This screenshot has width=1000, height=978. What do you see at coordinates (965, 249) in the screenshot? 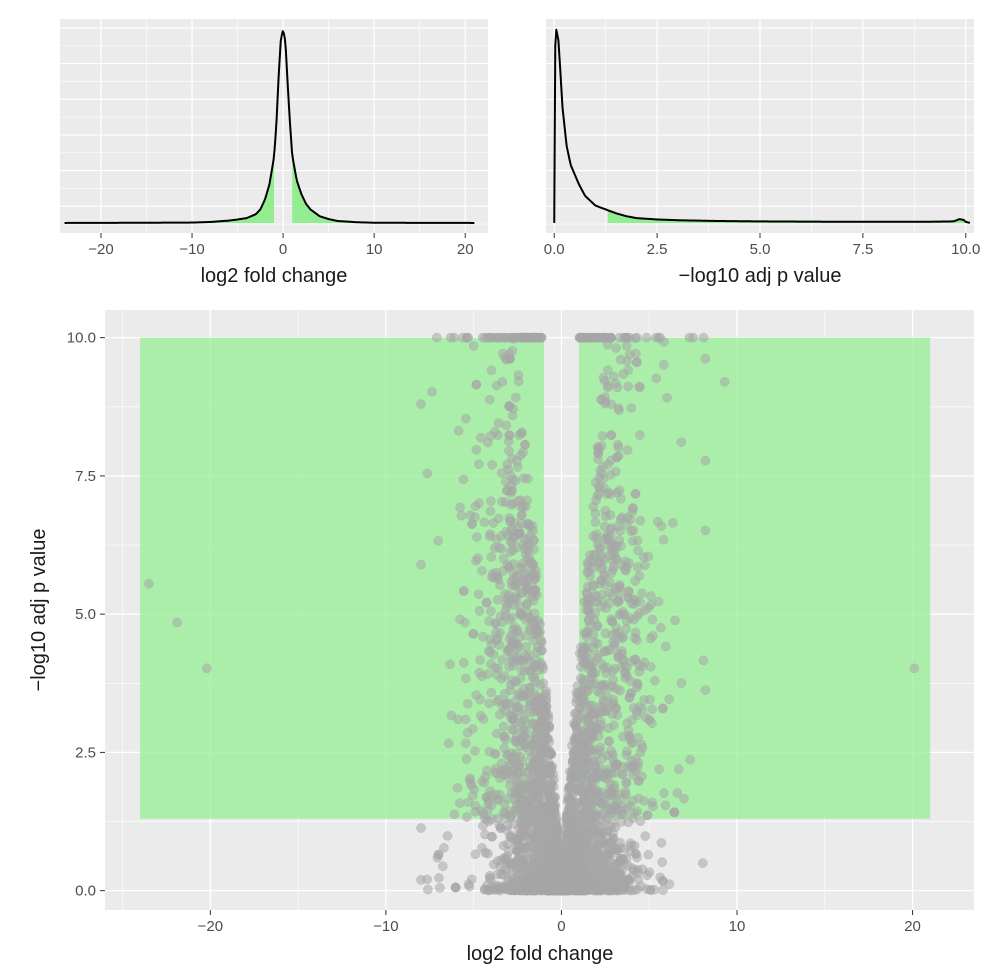
I see `x-tick-label: 10.0` at bounding box center [965, 249].